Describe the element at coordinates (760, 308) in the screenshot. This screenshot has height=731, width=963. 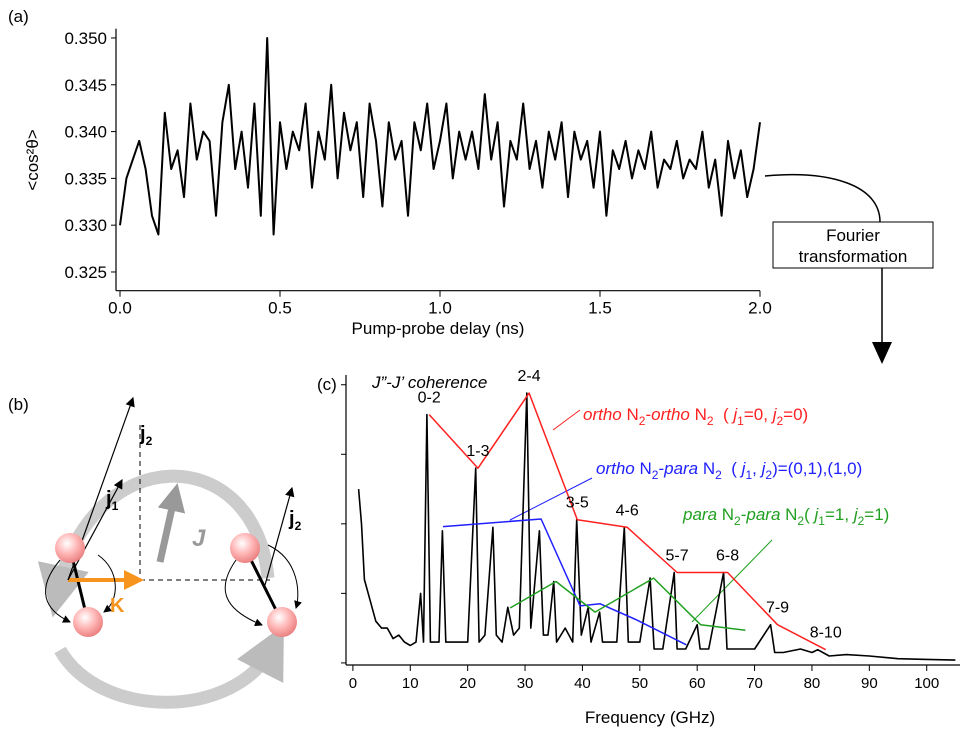
I see `x-tick-label: 2.0` at that location.